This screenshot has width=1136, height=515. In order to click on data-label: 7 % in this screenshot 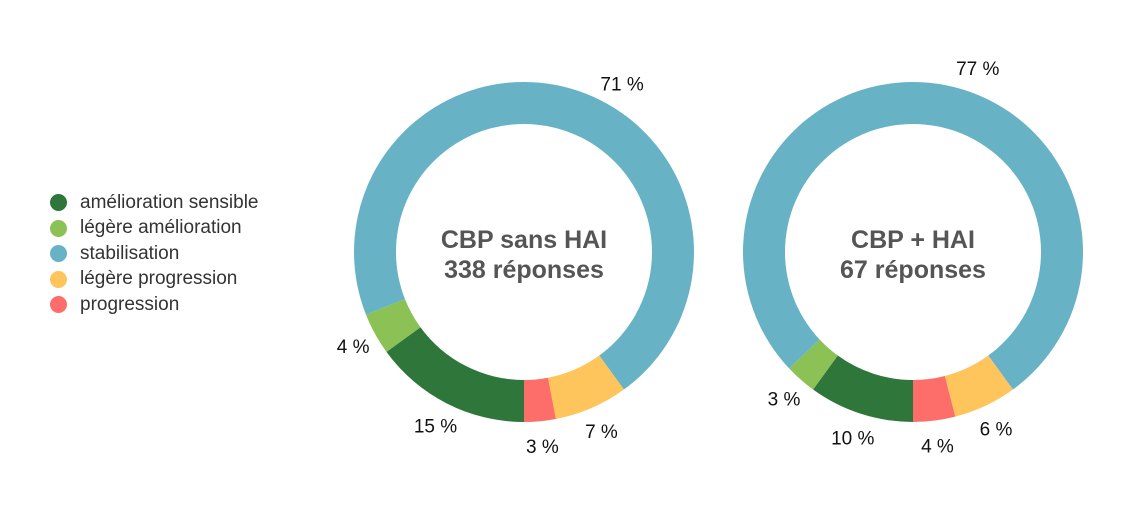, I will do `click(601, 432)`.